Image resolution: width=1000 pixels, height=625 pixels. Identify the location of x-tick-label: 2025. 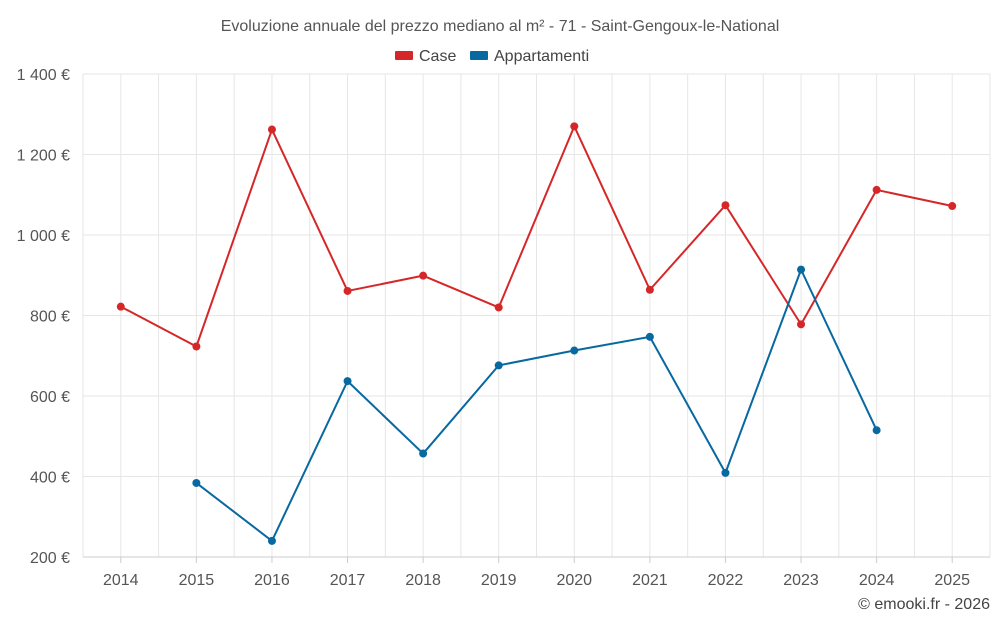
(952, 580).